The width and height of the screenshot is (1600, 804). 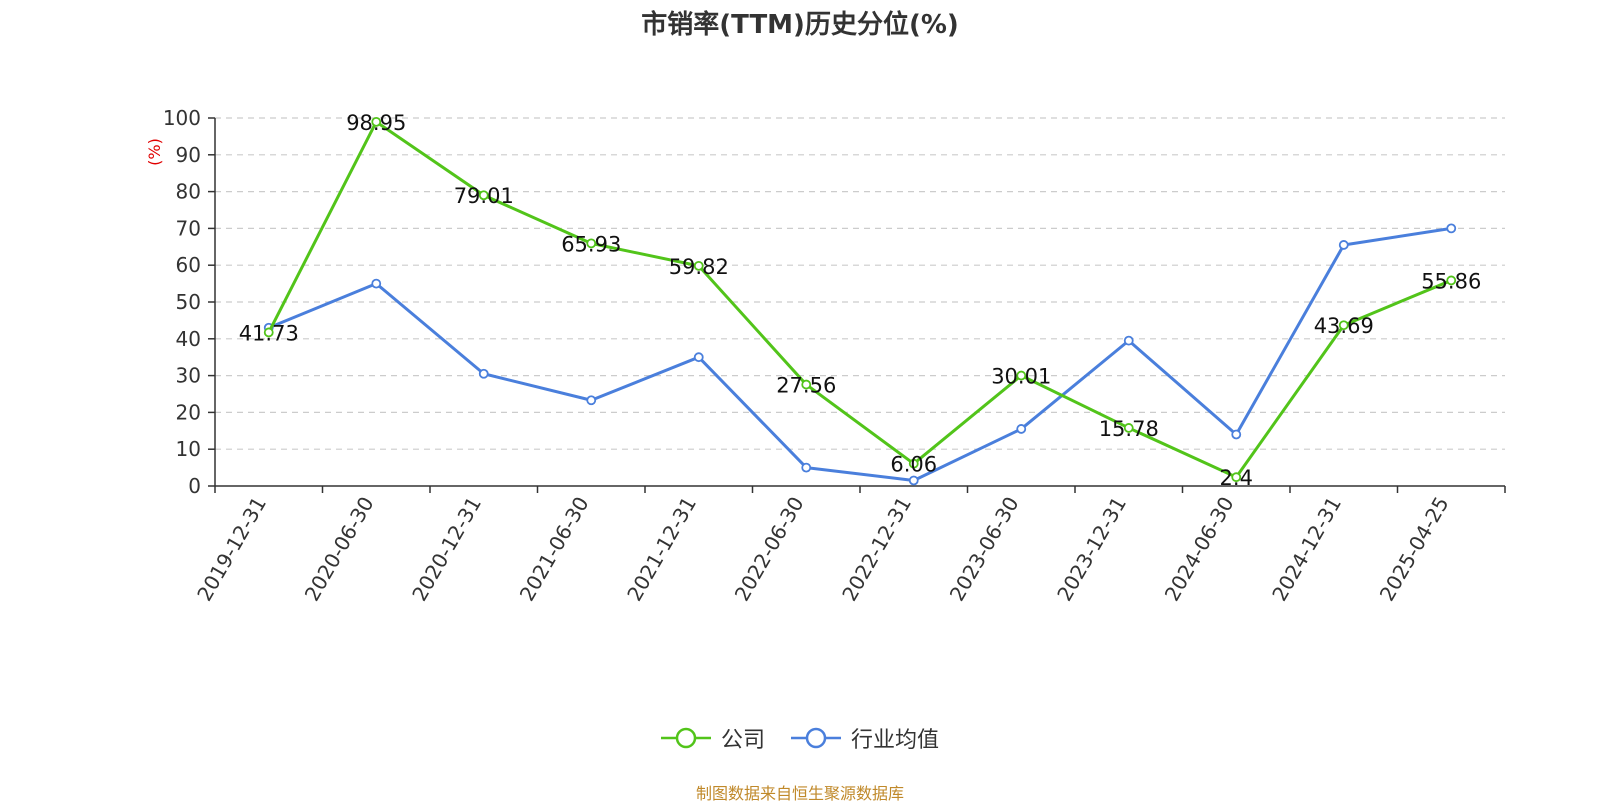 What do you see at coordinates (712, 738) in the screenshot?
I see `legend-item-company: 公司` at bounding box center [712, 738].